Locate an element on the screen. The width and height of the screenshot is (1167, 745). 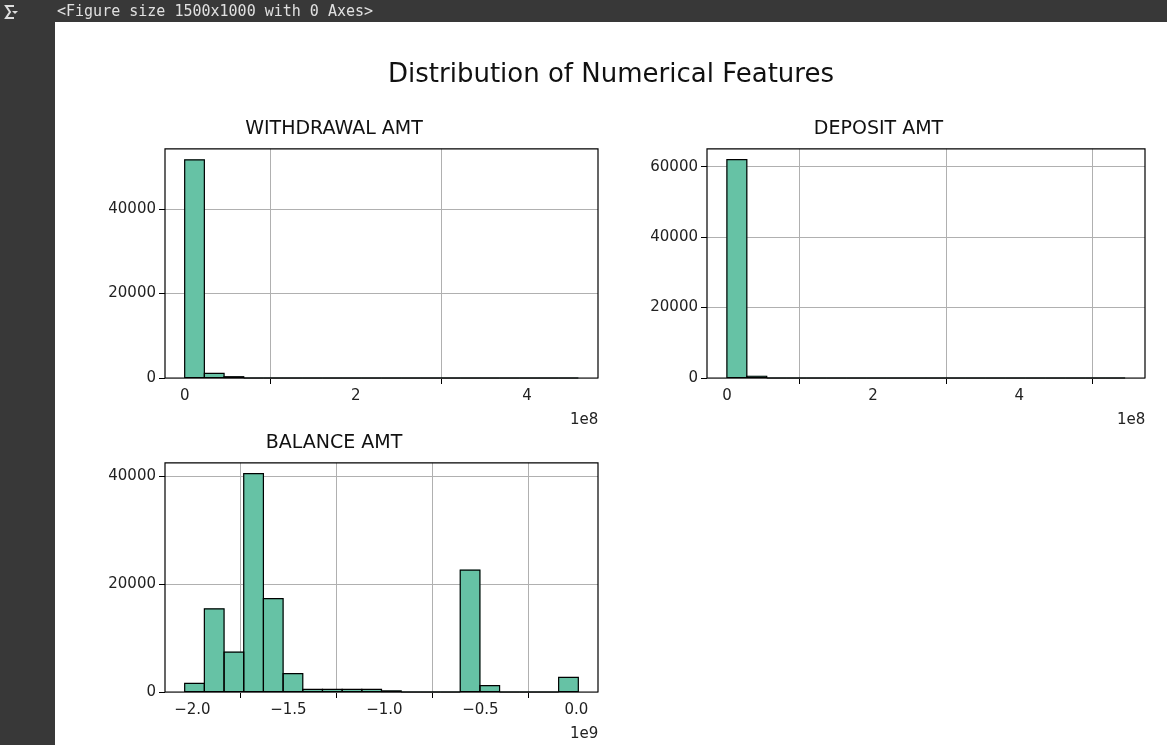
x-tick-label: −1.0 is located at coordinates (384, 708).